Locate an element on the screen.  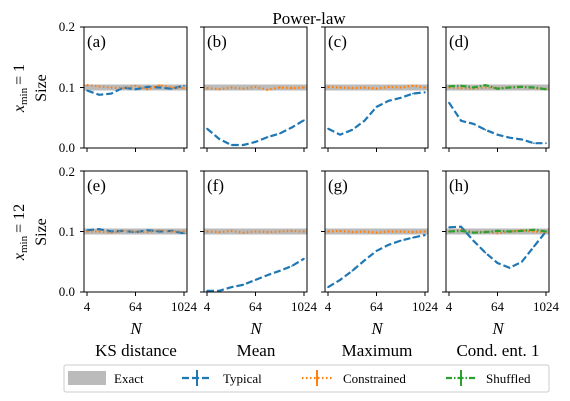
y-tick-label: 0.0 is located at coordinates (67, 291).